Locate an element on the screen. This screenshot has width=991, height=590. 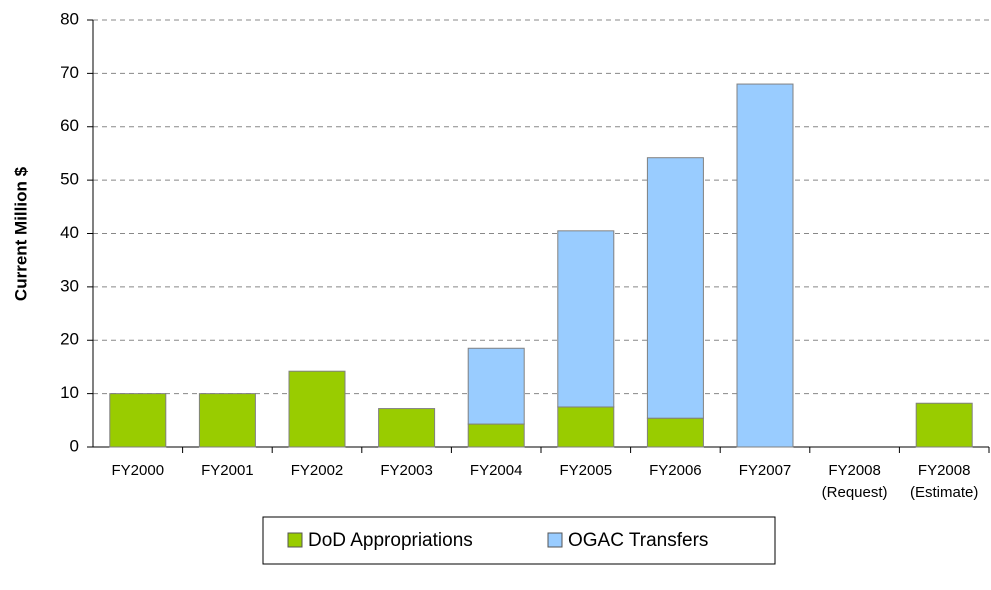
legend-label: DoD Appropriations is located at coordinates (390, 540).